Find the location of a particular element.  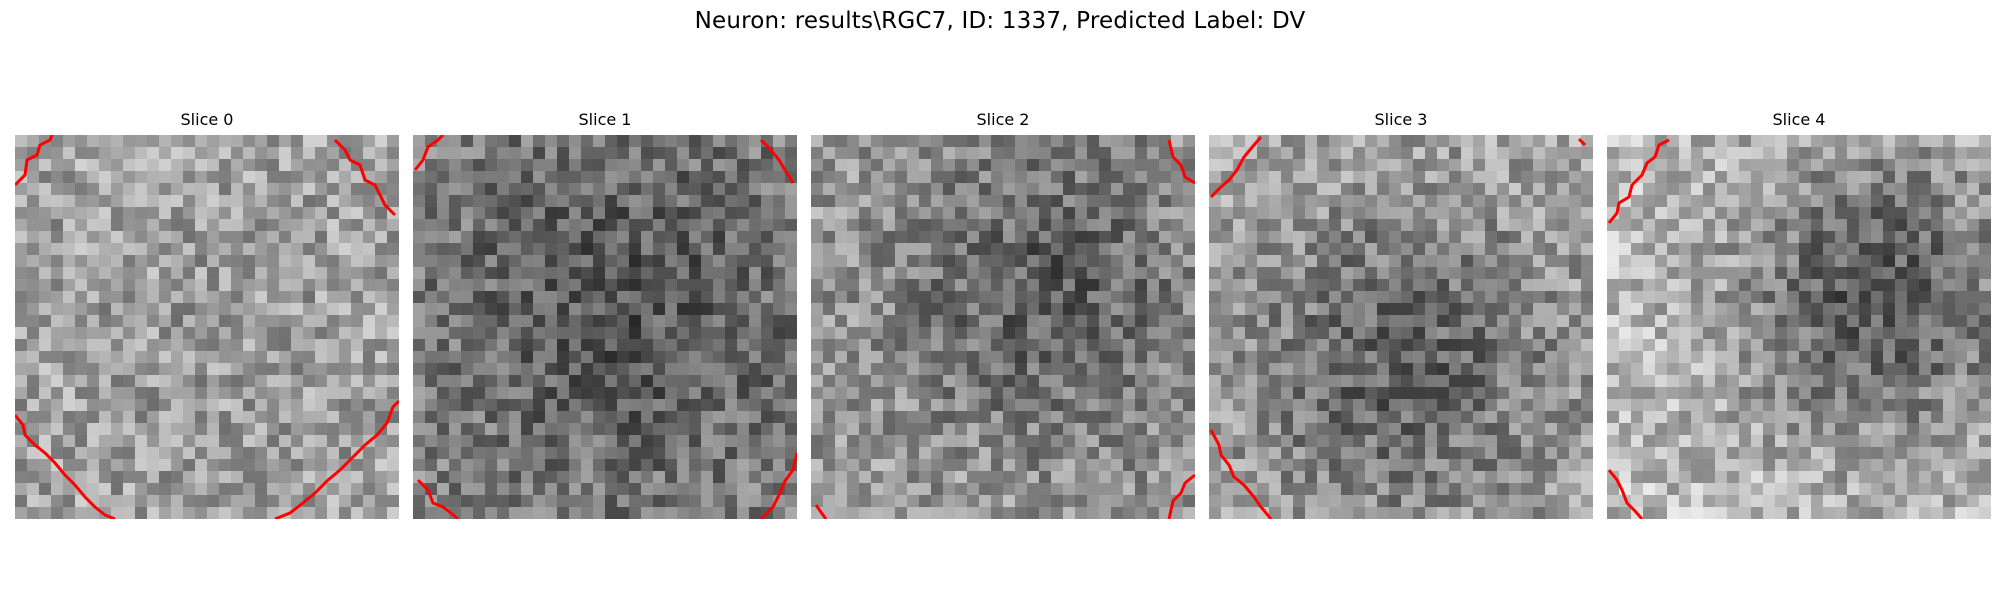

slice-panel-0: Slice 0 is located at coordinates (207, 313).